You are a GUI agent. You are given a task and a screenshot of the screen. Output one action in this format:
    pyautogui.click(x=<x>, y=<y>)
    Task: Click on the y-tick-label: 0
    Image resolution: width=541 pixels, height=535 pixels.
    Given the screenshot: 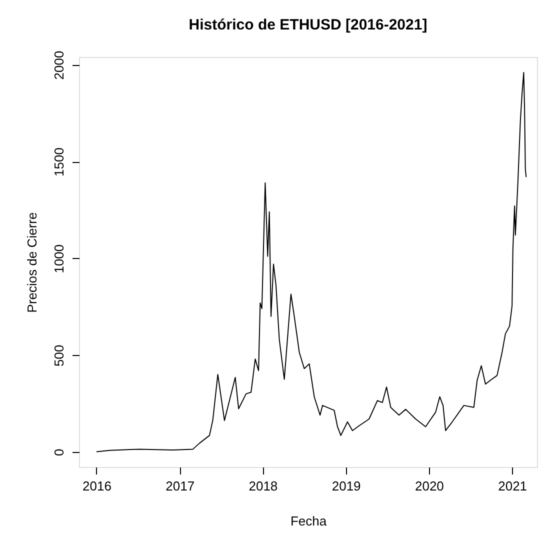 What is the action you would take?
    pyautogui.click(x=59, y=452)
    